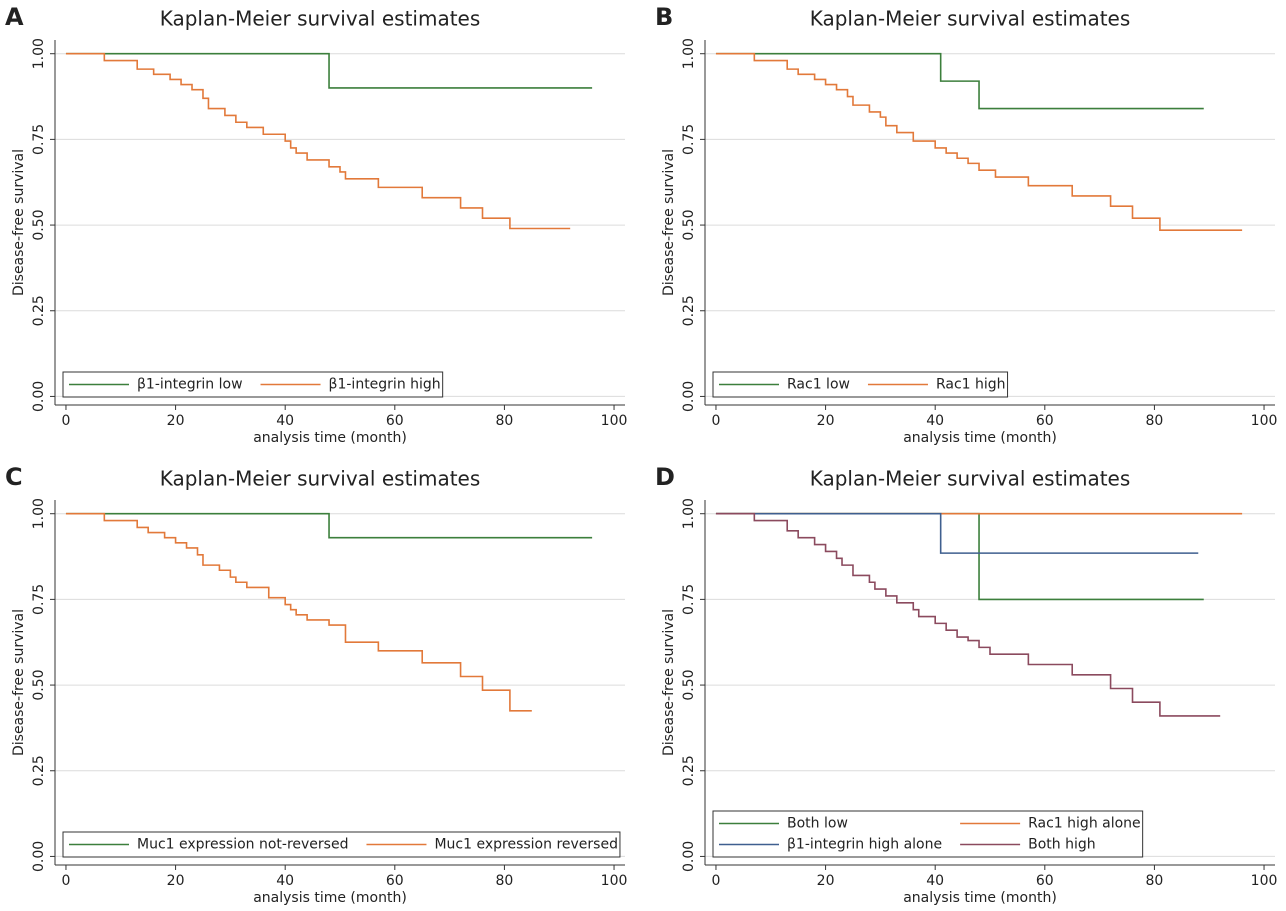  What do you see at coordinates (14, 17) in the screenshot?
I see `panel-label: A` at bounding box center [14, 17].